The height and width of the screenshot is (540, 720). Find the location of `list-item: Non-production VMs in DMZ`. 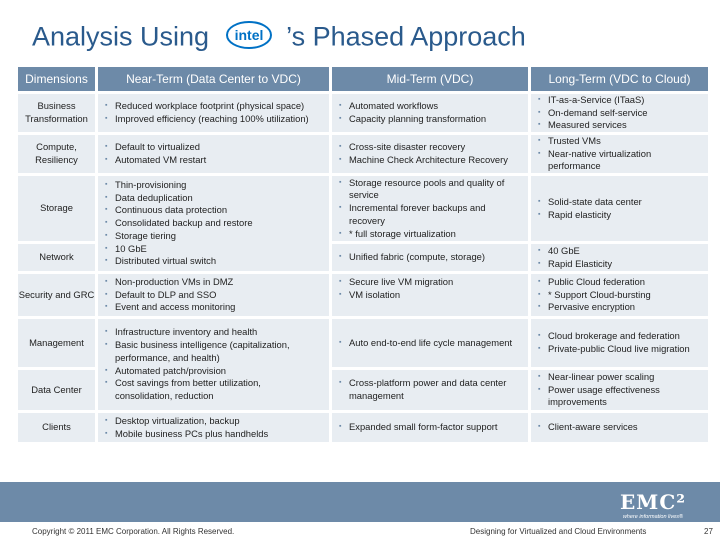

list-item: Non-production VMs in DMZ is located at coordinates (217, 282).